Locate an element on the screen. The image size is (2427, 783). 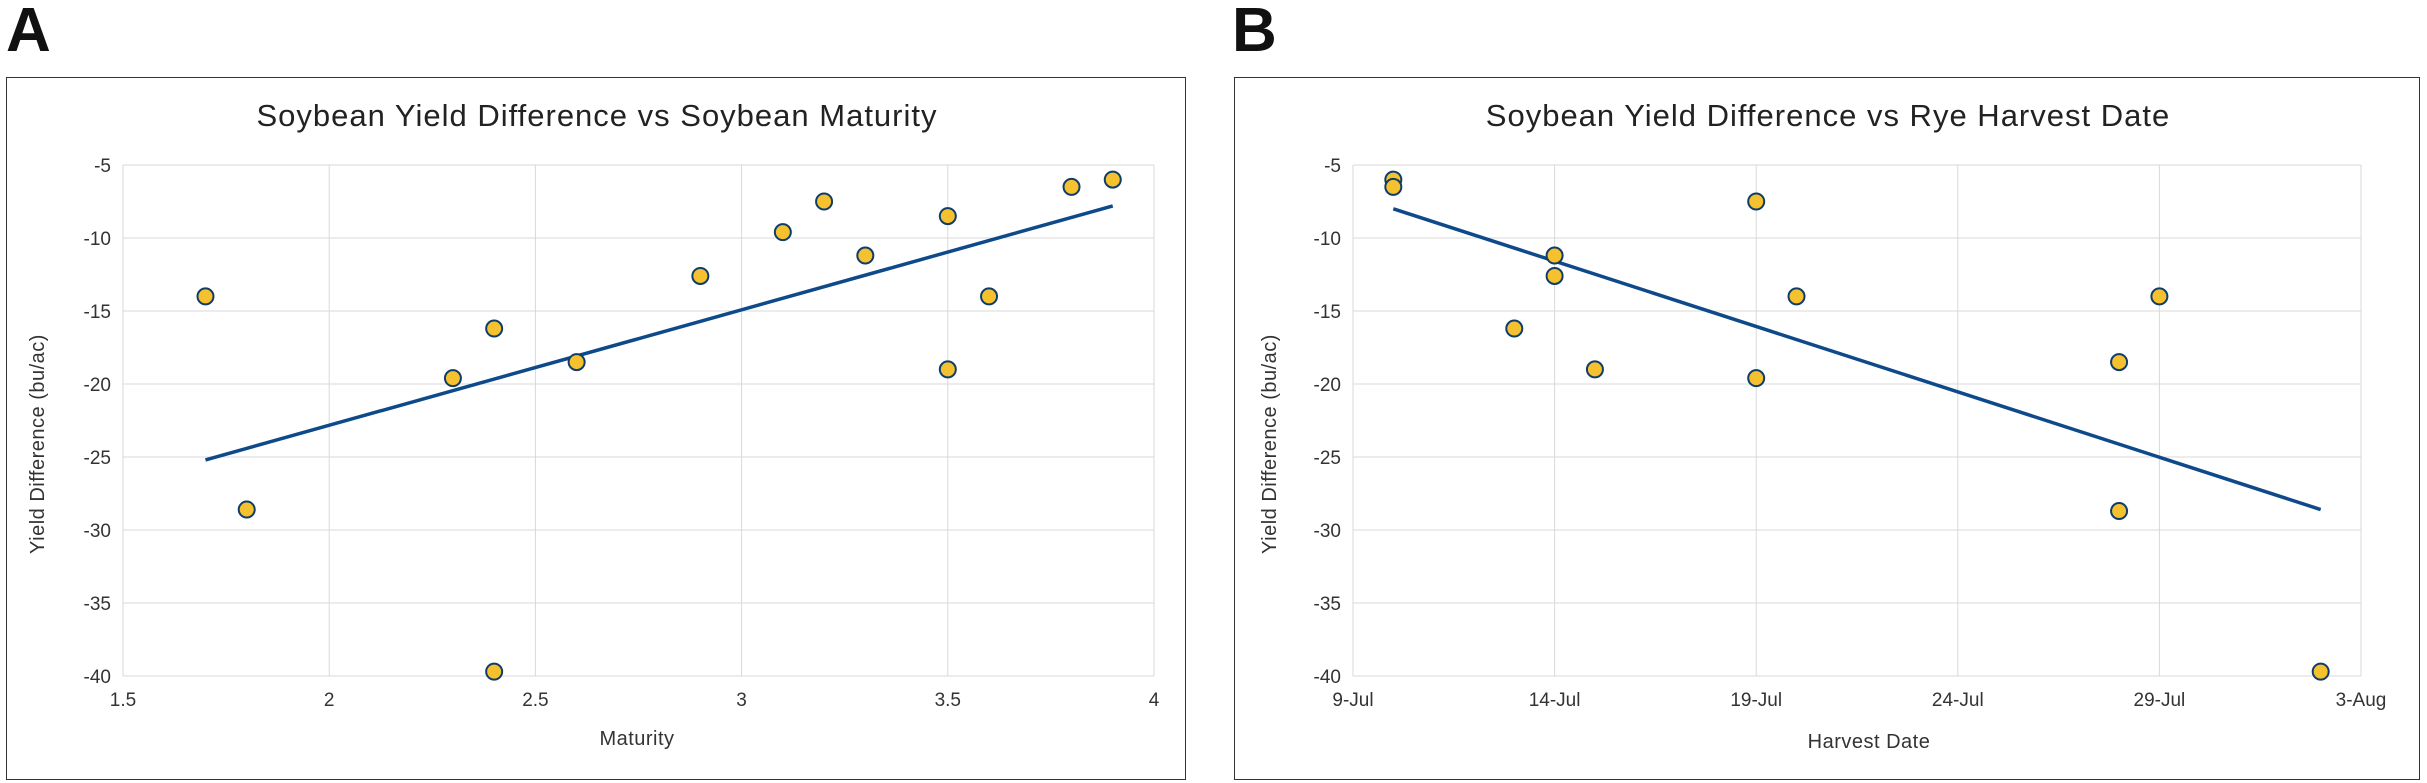
x-tick-label: 9-Jul is located at coordinates (1352, 700).